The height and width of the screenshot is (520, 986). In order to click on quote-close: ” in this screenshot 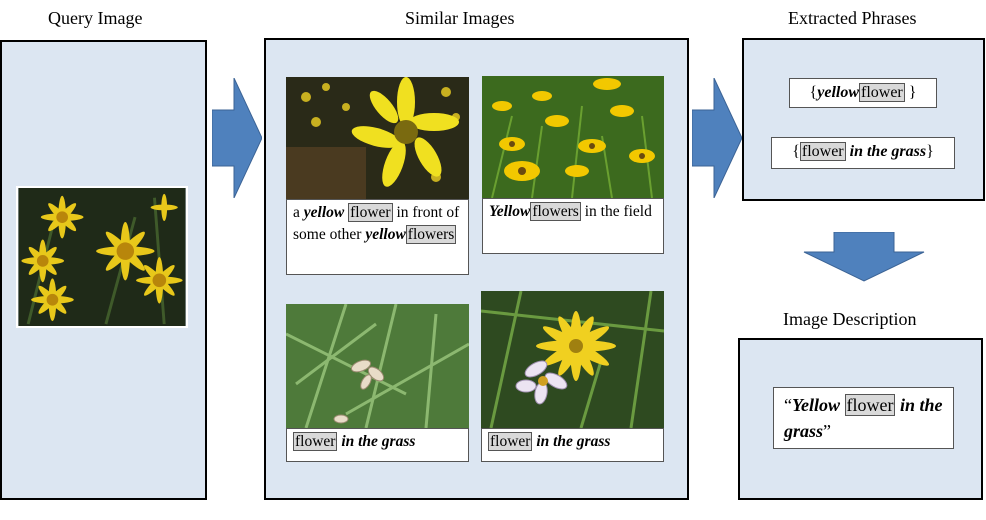, I will do `click(827, 431)`.